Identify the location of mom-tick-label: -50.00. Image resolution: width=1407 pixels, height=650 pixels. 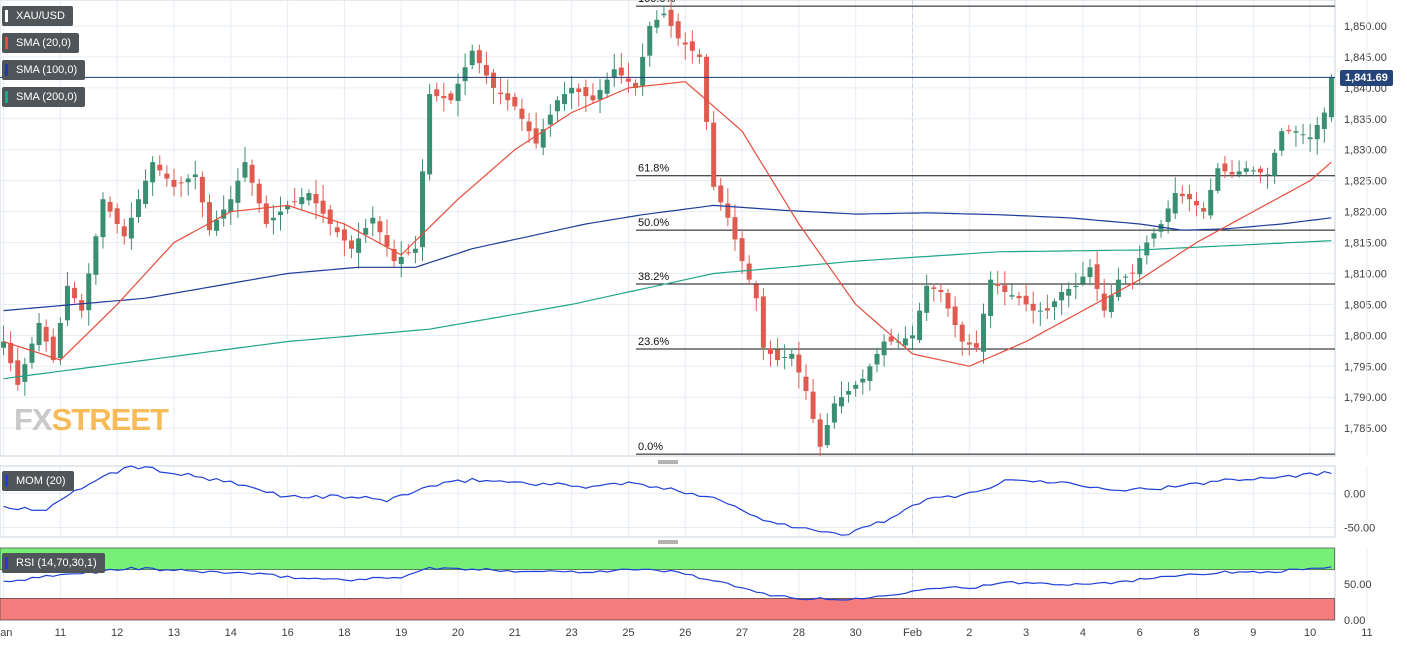
(1359, 528).